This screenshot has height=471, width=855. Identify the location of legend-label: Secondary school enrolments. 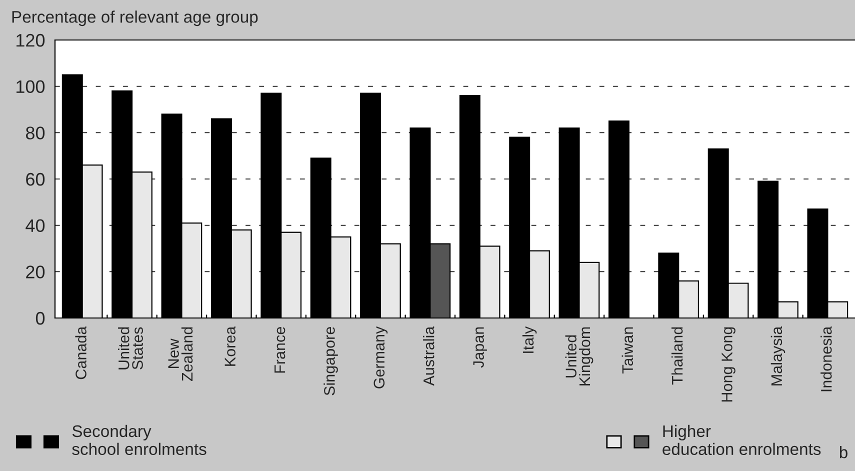
(139, 440).